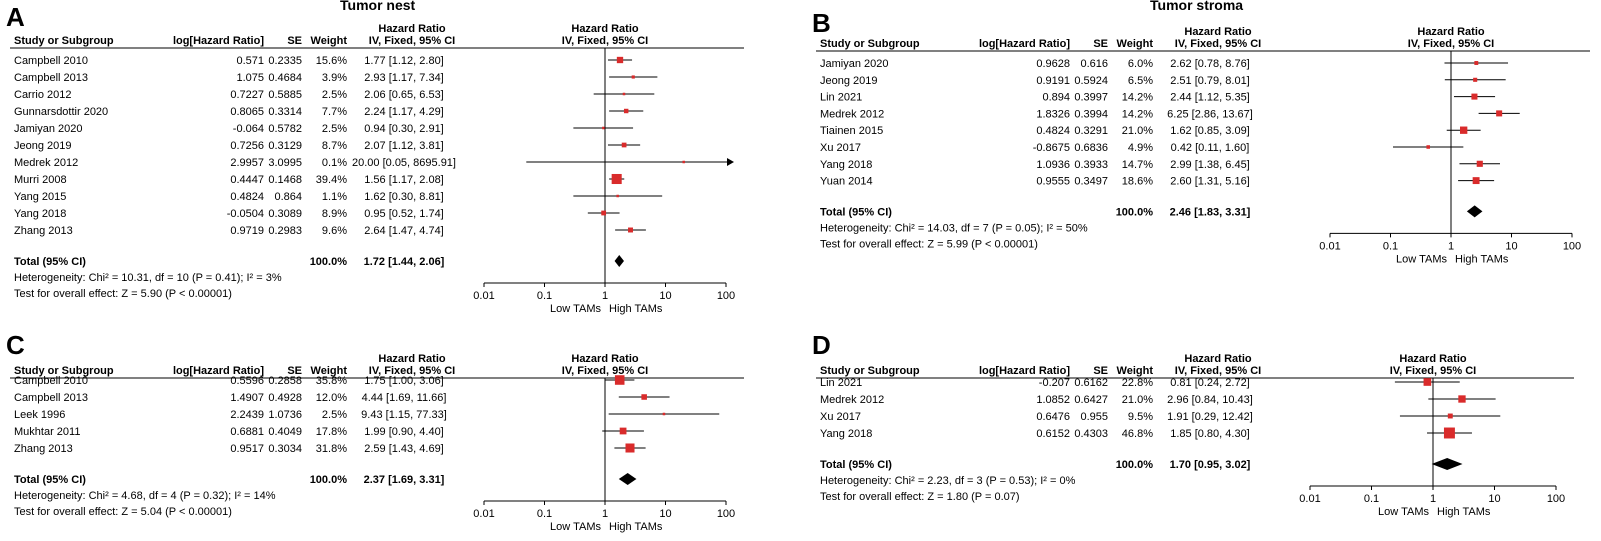 The height and width of the screenshot is (541, 1601). I want to click on x-label-high: High TAMs, so click(636, 309).